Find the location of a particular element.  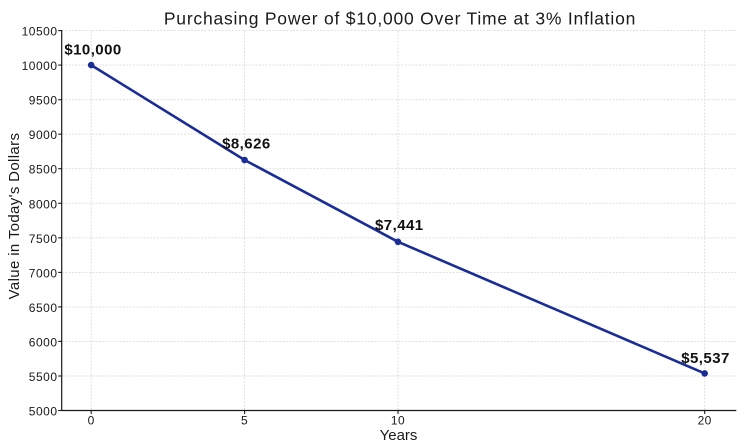

svg-text: $8,626 is located at coordinates (246, 143).